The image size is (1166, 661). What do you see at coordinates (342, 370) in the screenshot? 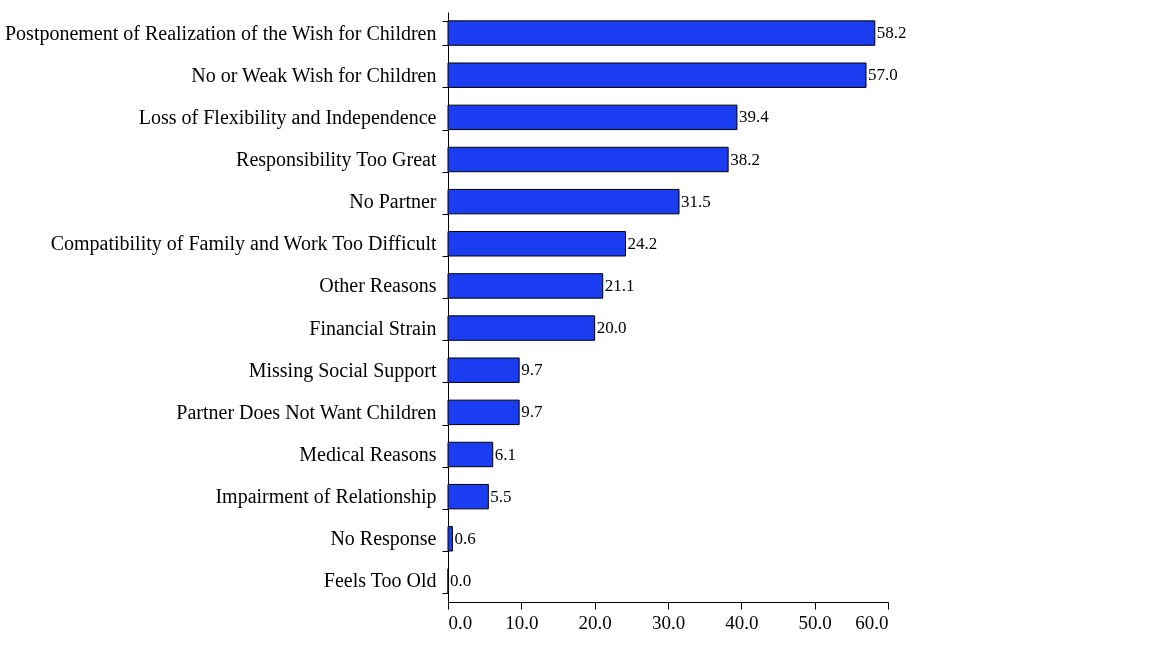
I see `y-tick-label: Missing Social Support` at bounding box center [342, 370].